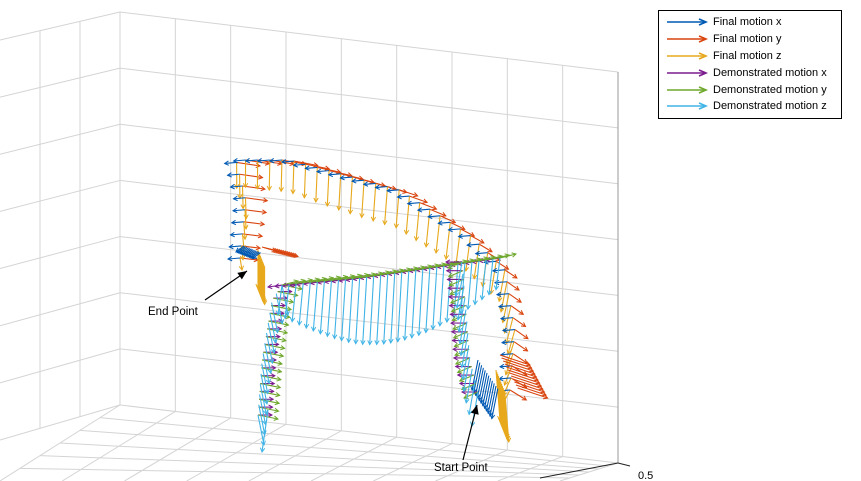 The height and width of the screenshot is (481, 861). Describe the element at coordinates (474, 410) in the screenshot. I see `start-point-pointer-head` at that location.